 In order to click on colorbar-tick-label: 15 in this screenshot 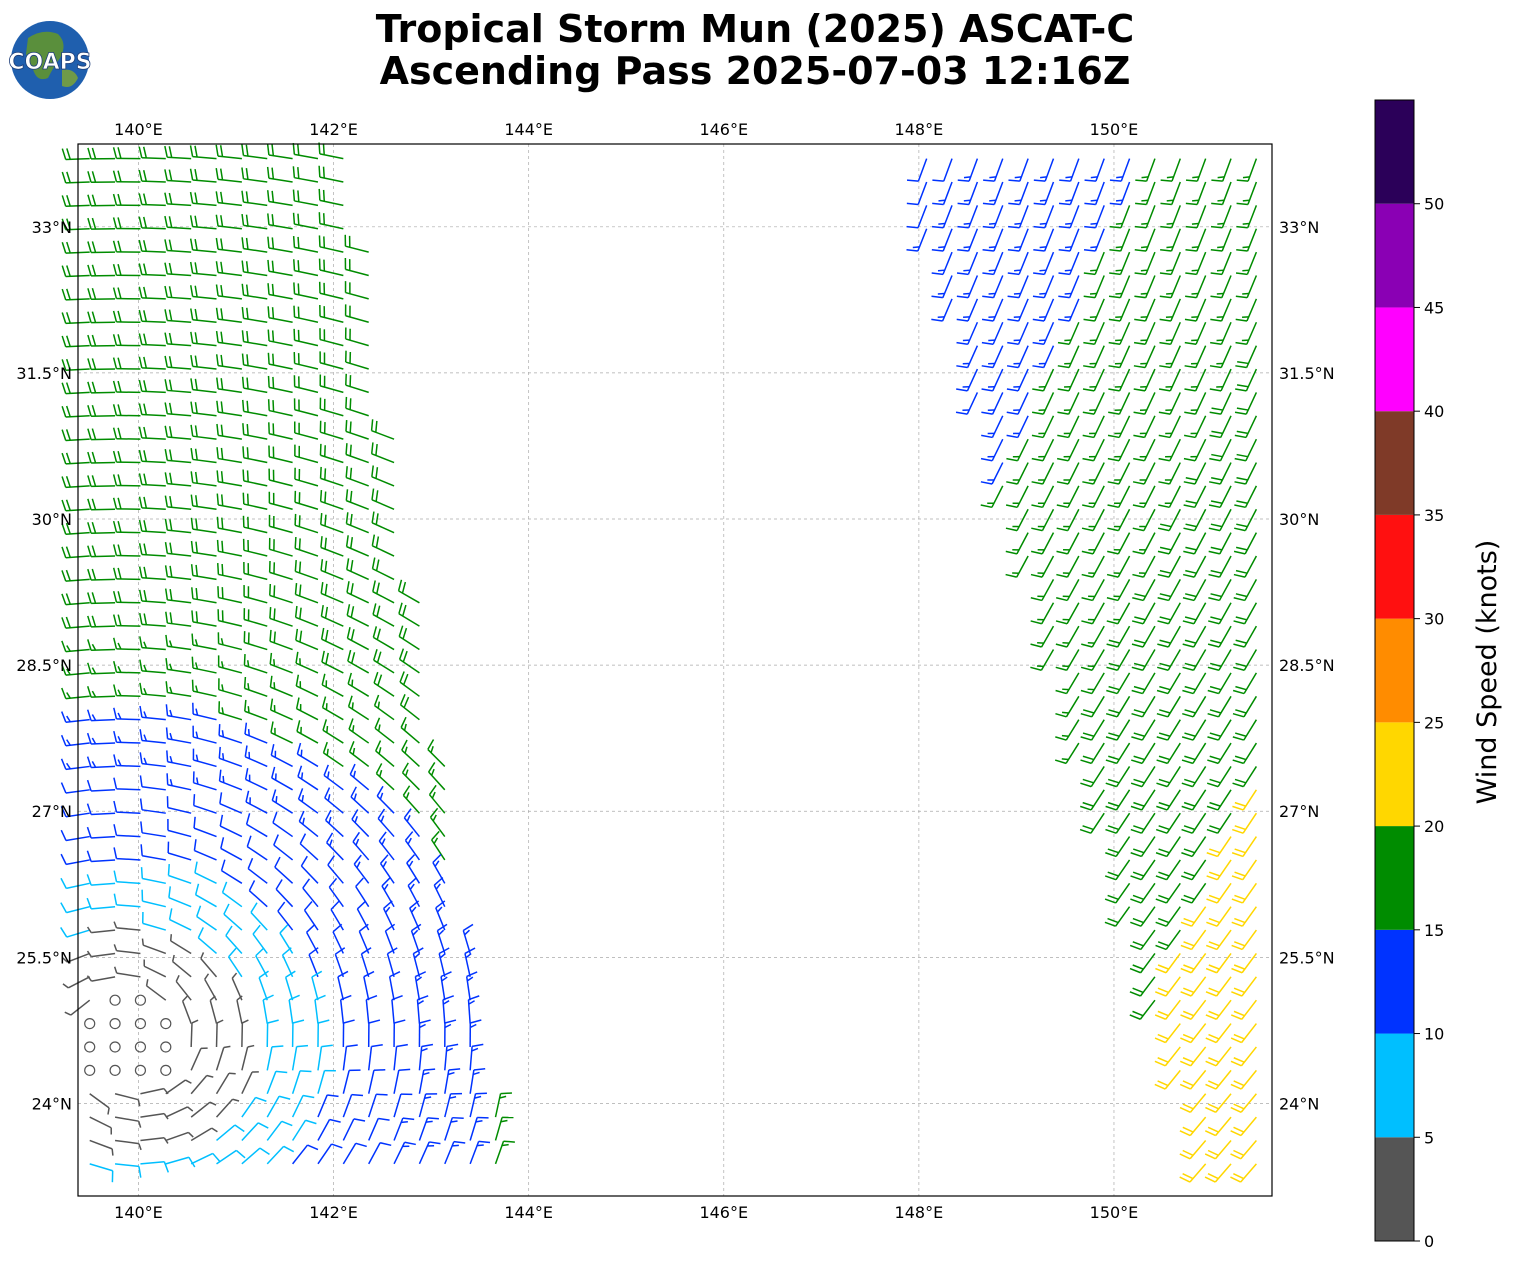, I will do `click(1434, 930)`.